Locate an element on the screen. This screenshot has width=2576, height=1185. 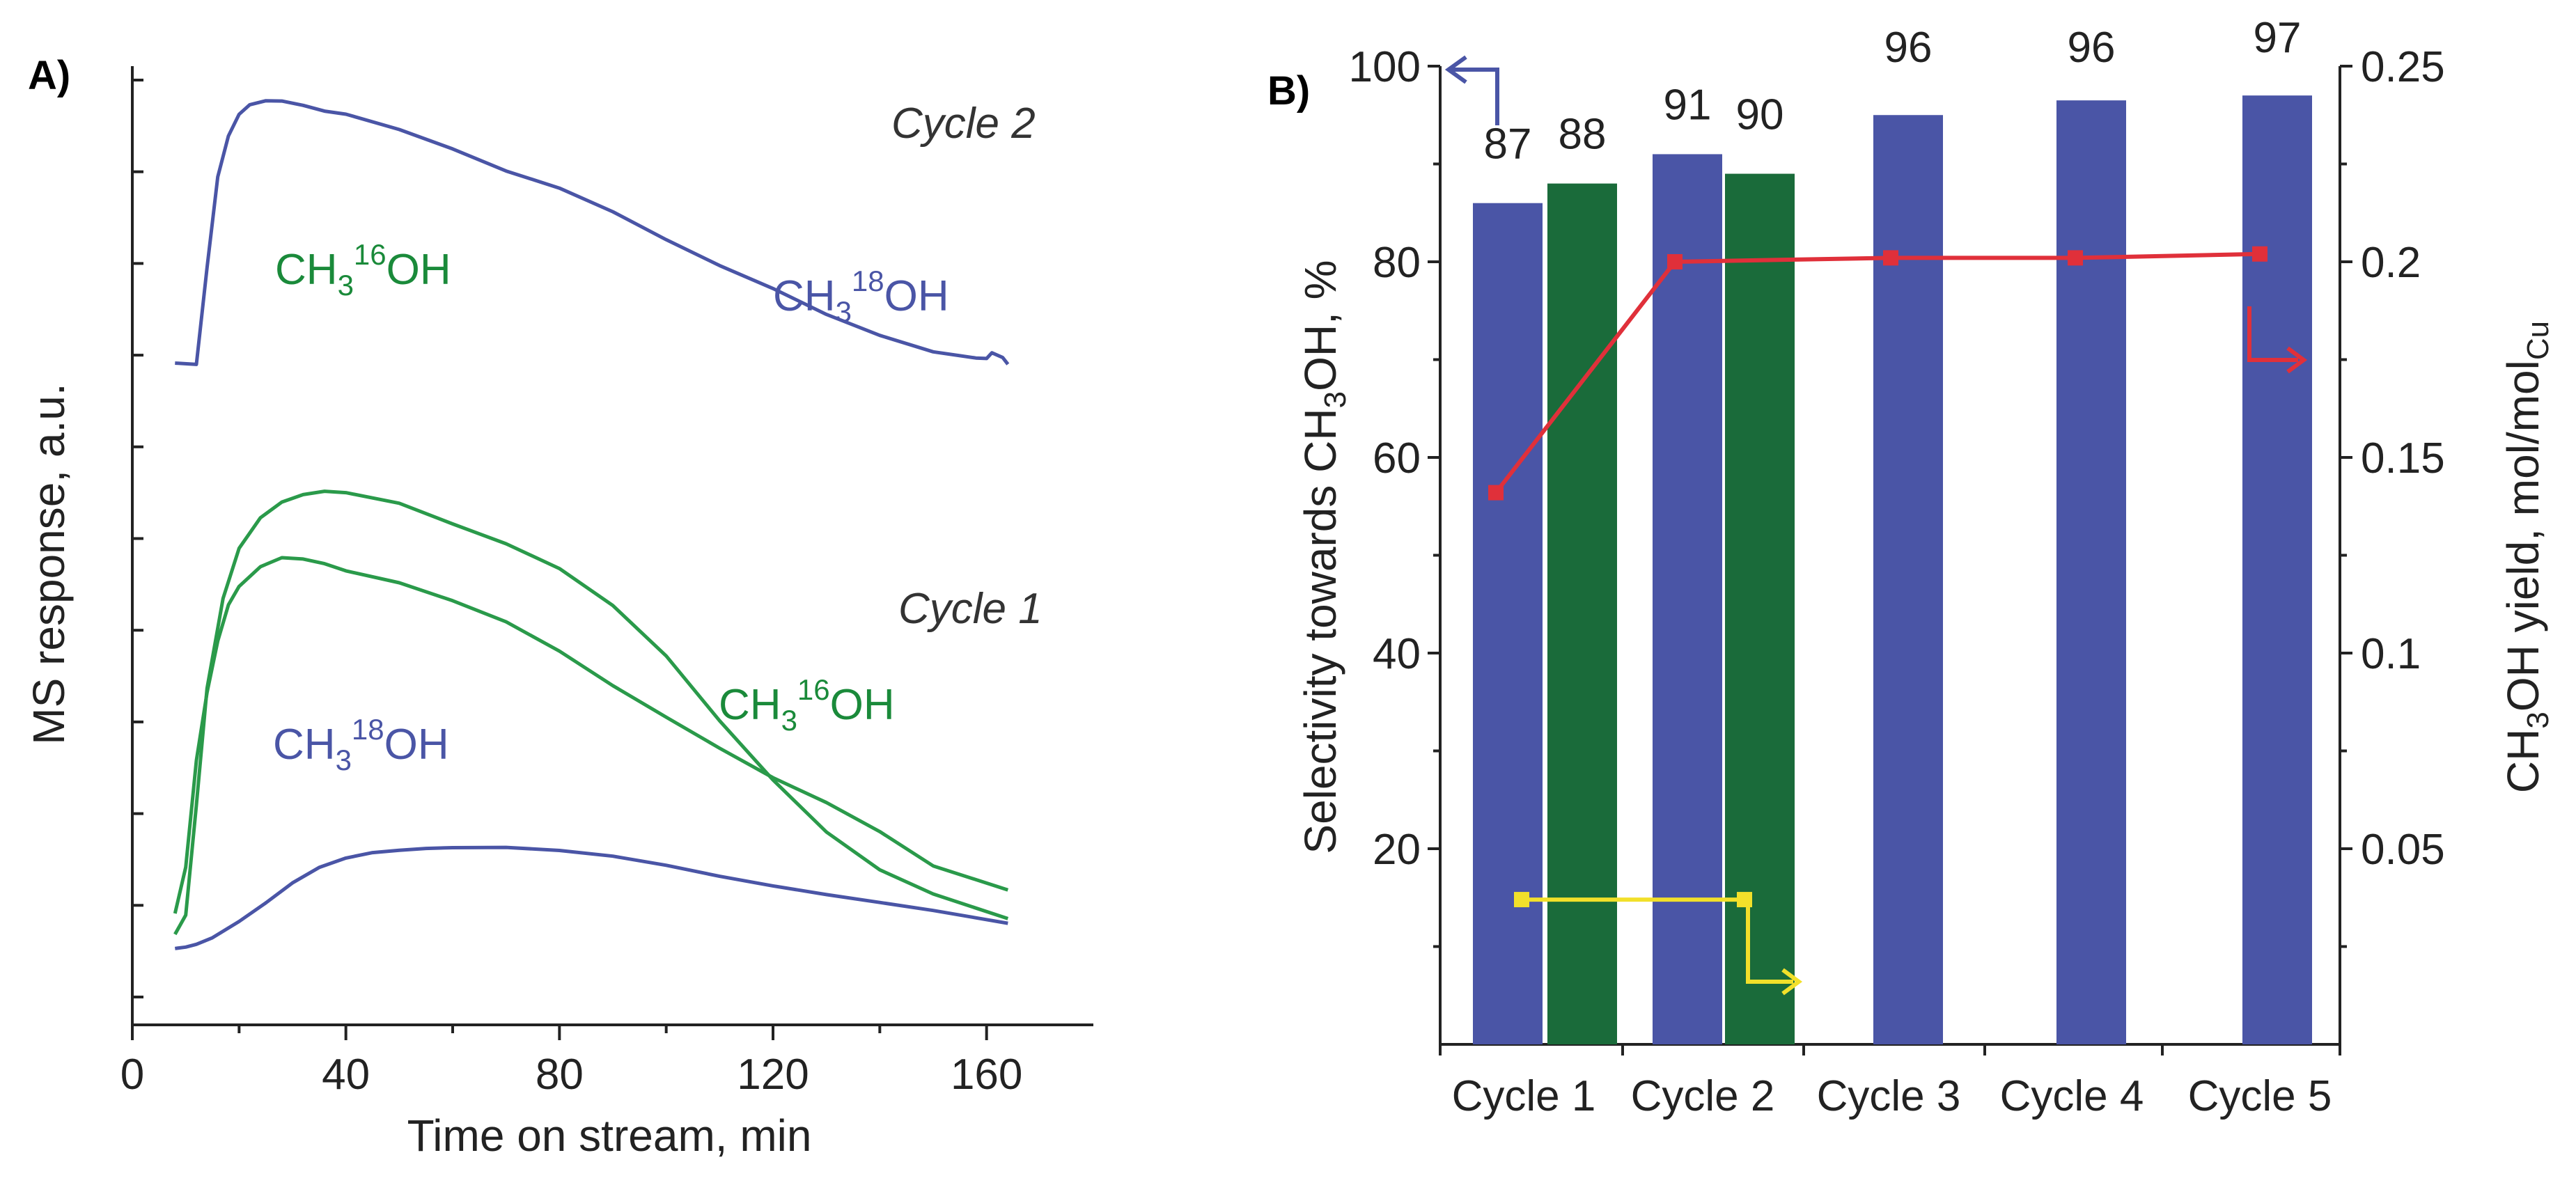
red-right-axis-arrowhead-icon is located at coordinates (2297, 360).